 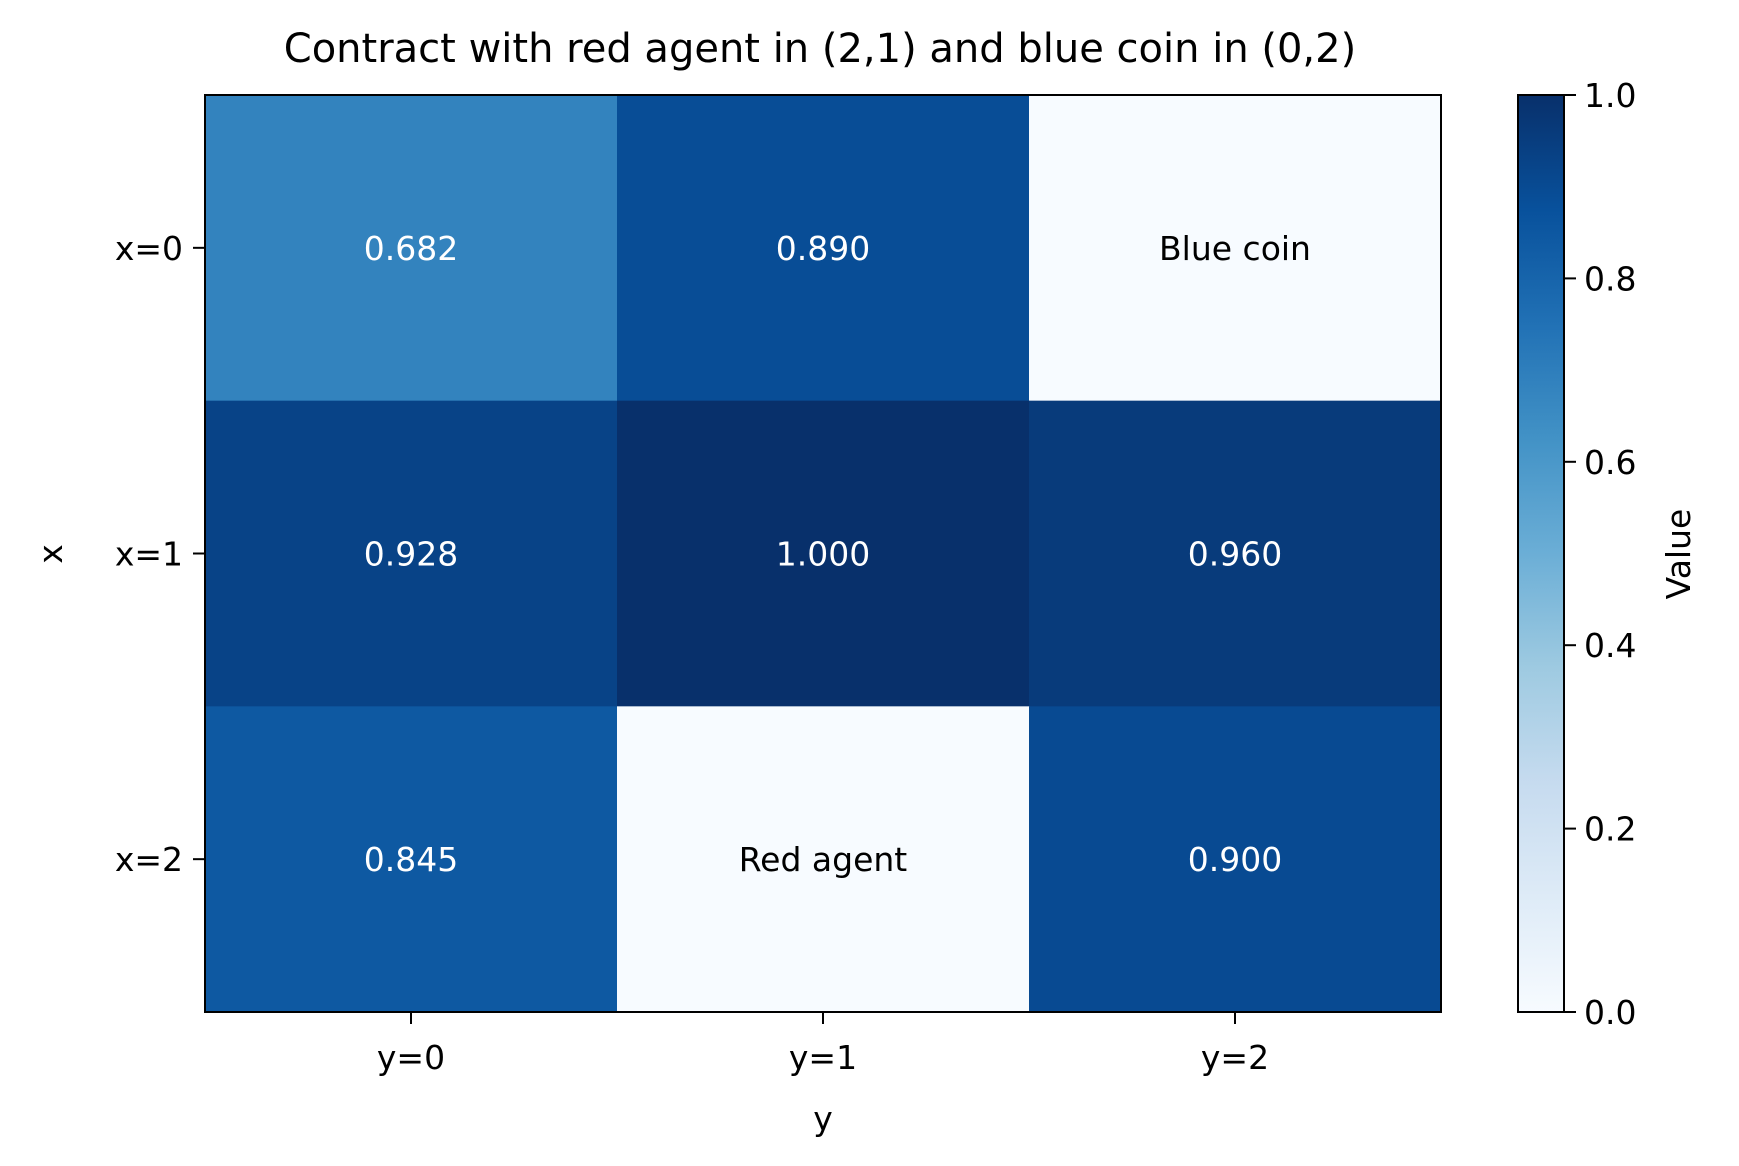 I want to click on y-tick-label: x=2, so click(x=149, y=859).